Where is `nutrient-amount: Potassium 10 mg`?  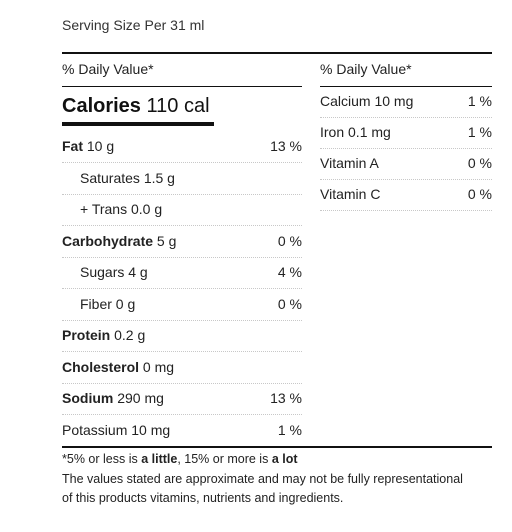 nutrient-amount: Potassium 10 mg is located at coordinates (116, 430).